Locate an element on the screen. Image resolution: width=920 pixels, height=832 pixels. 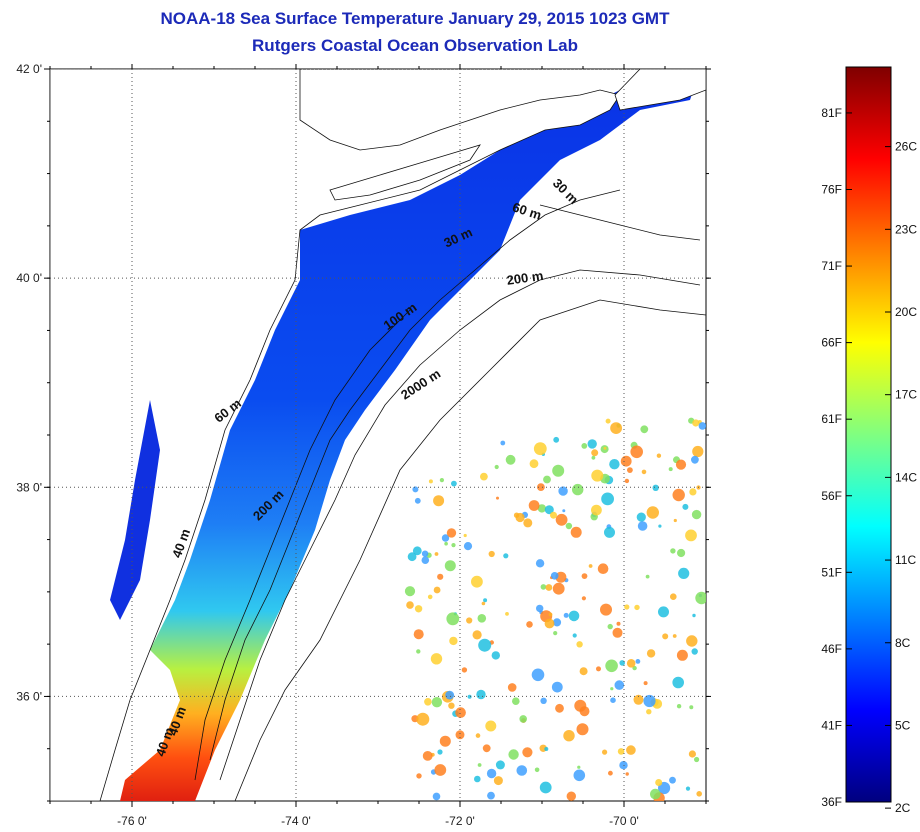
x-tick-label: -72 0' is located at coordinates (460, 821).